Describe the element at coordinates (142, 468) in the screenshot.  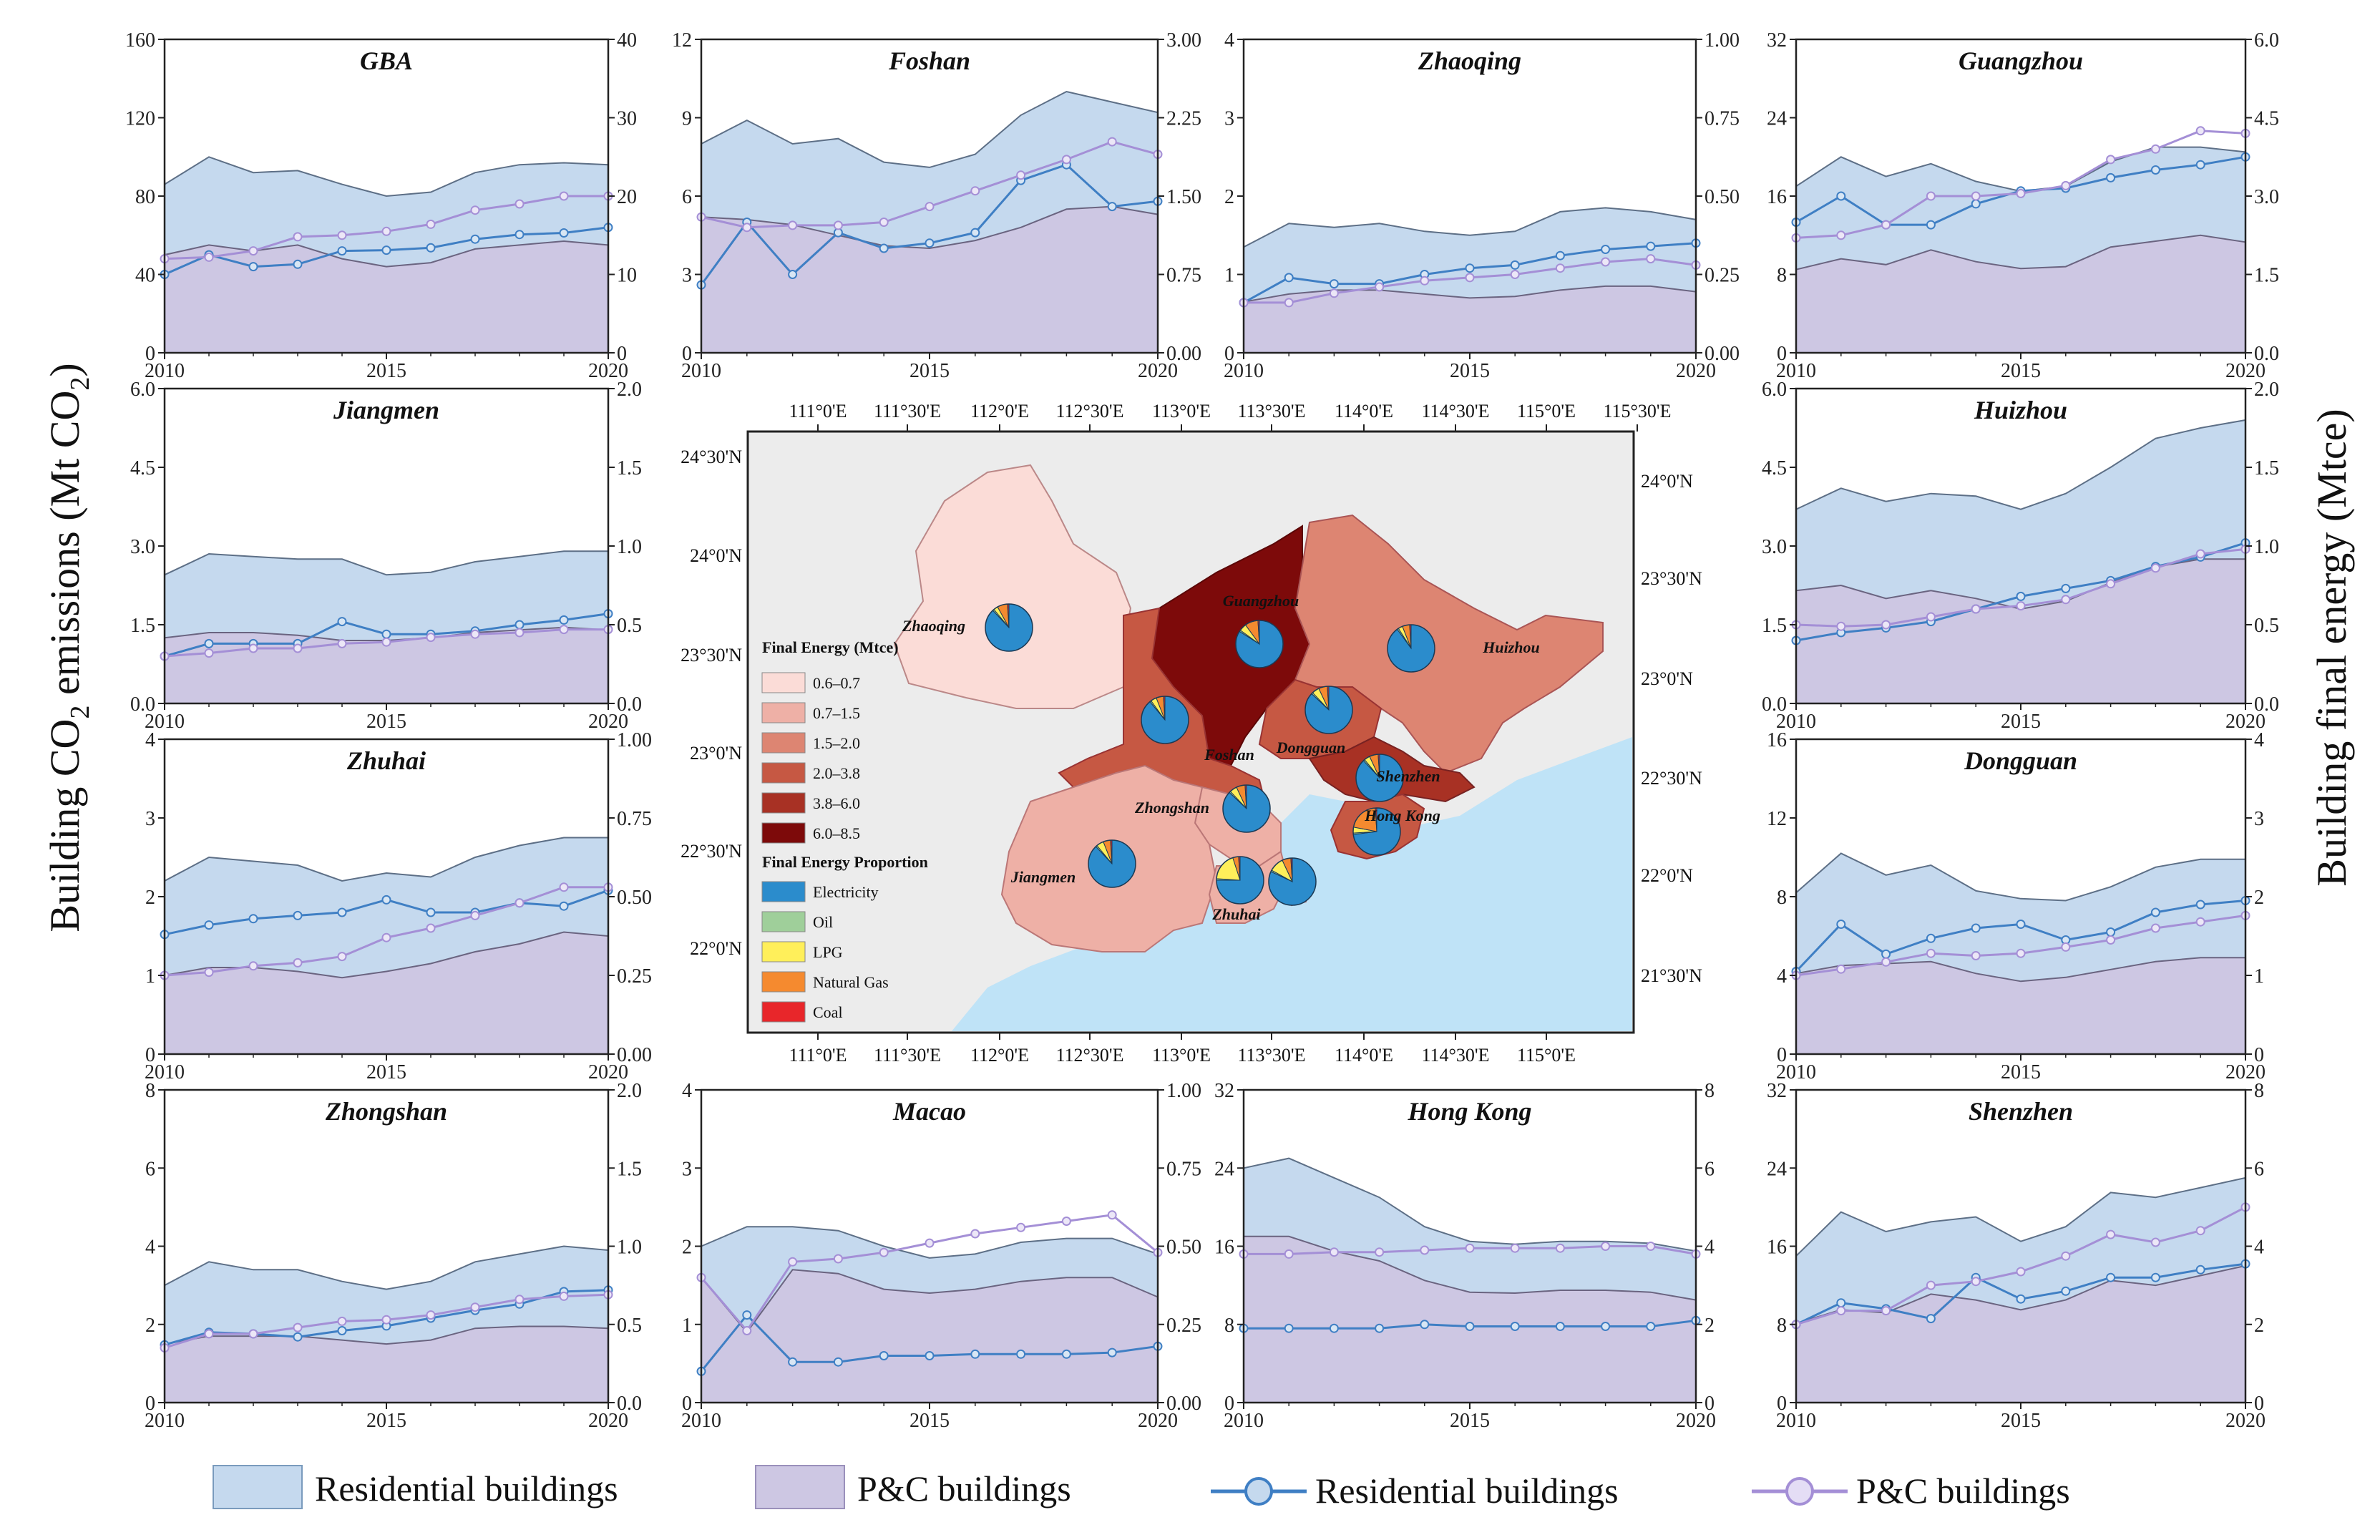
I see `y-tick-label: 4.5` at that location.